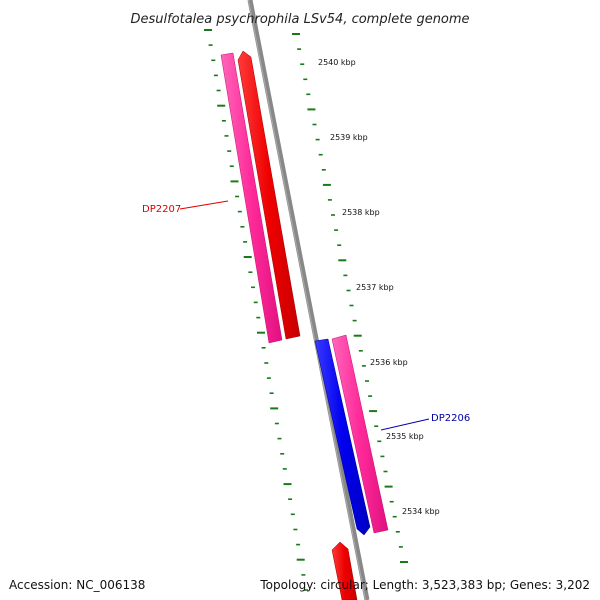 Image resolution: width=600 pixels, height=600 pixels. What do you see at coordinates (361, 212) in the screenshot?
I see `tick-label: 2538 kbp` at bounding box center [361, 212].